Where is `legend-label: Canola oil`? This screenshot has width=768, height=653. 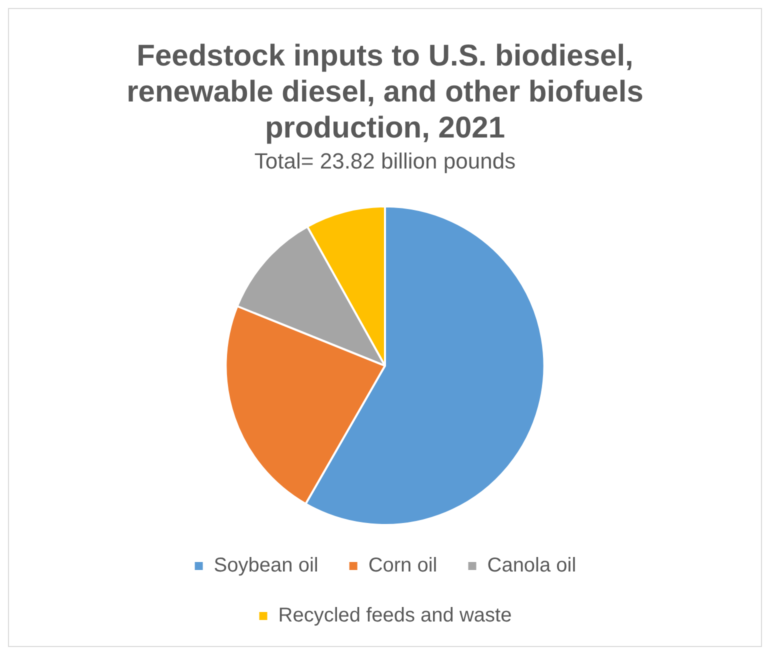 legend-label: Canola oil is located at coordinates (531, 565).